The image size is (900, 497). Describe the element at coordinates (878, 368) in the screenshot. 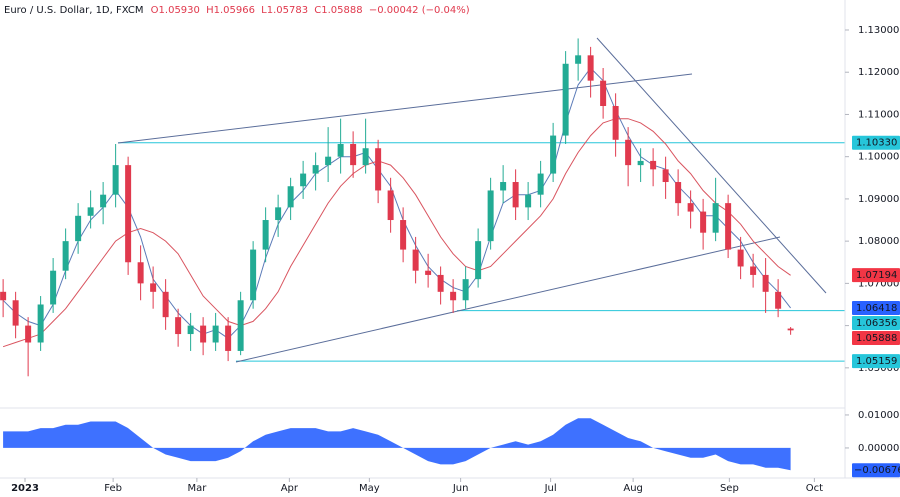

I see `y-tick-label: 1.05000` at that location.